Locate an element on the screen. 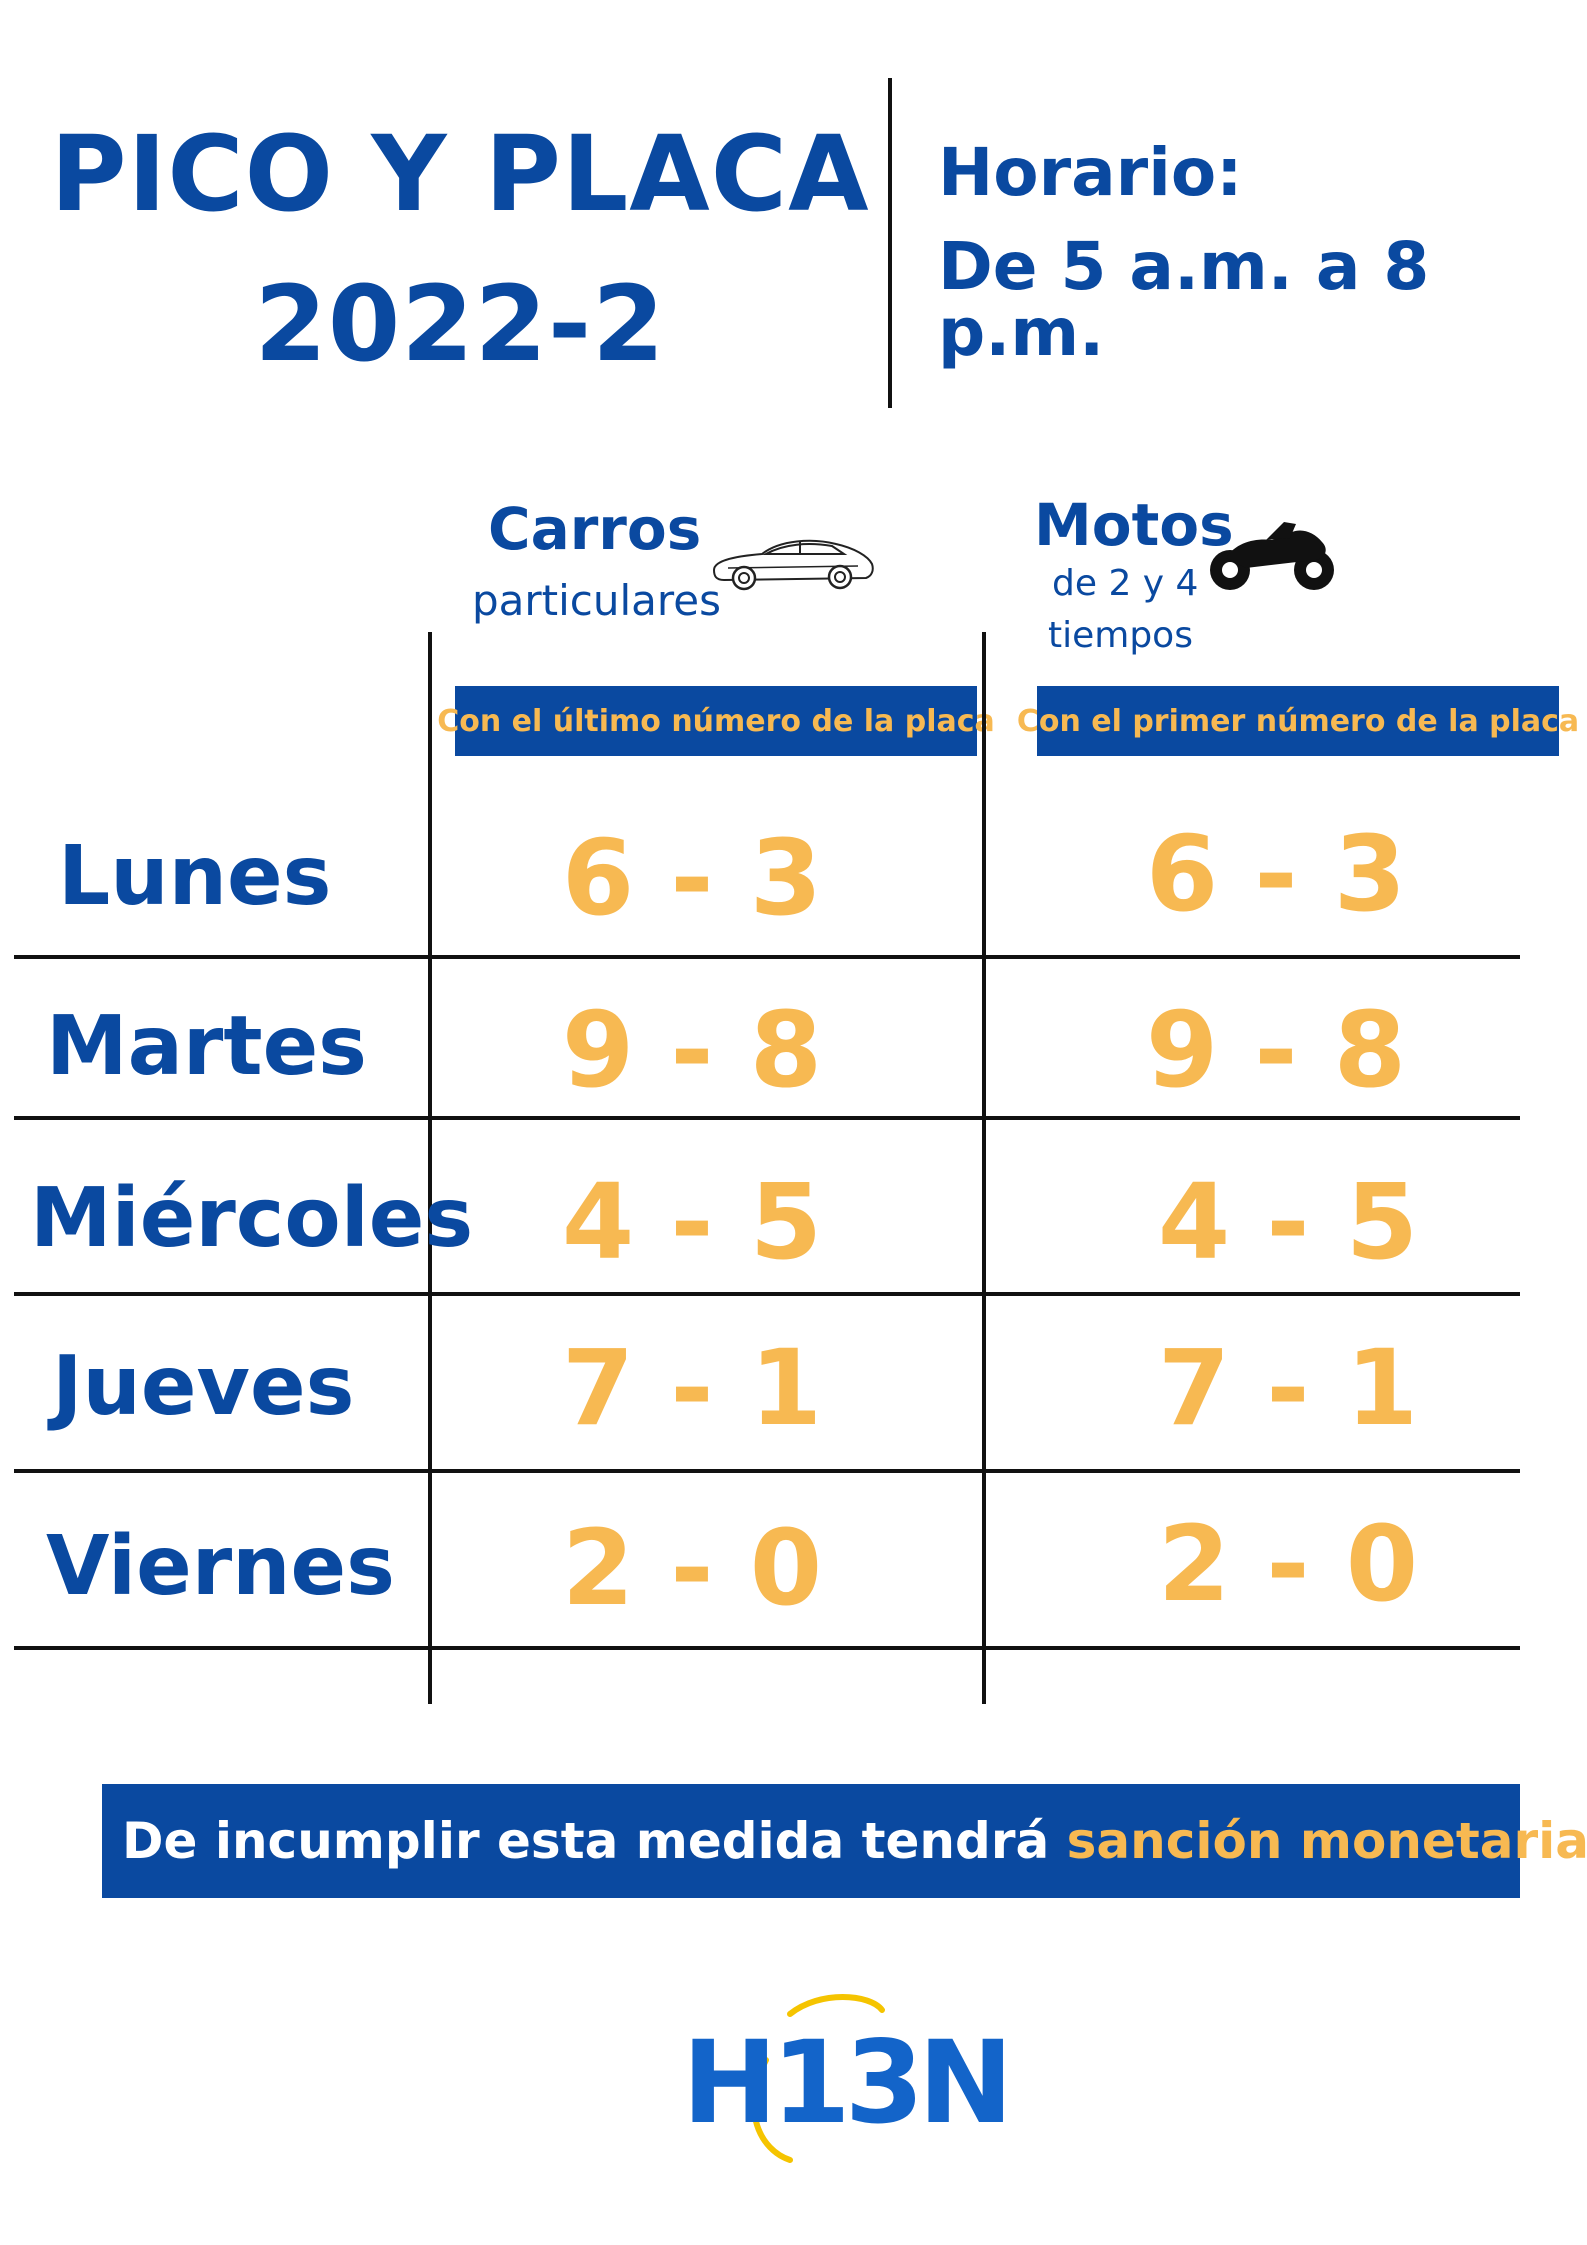  motos-rule-tag: Con el primer número de la placa is located at coordinates (1298, 721).